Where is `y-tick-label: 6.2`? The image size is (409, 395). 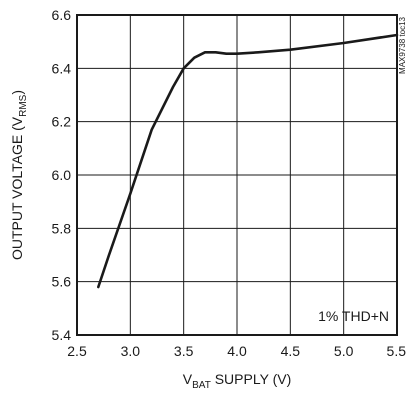
y-tick-label: 6.2 is located at coordinates (62, 122).